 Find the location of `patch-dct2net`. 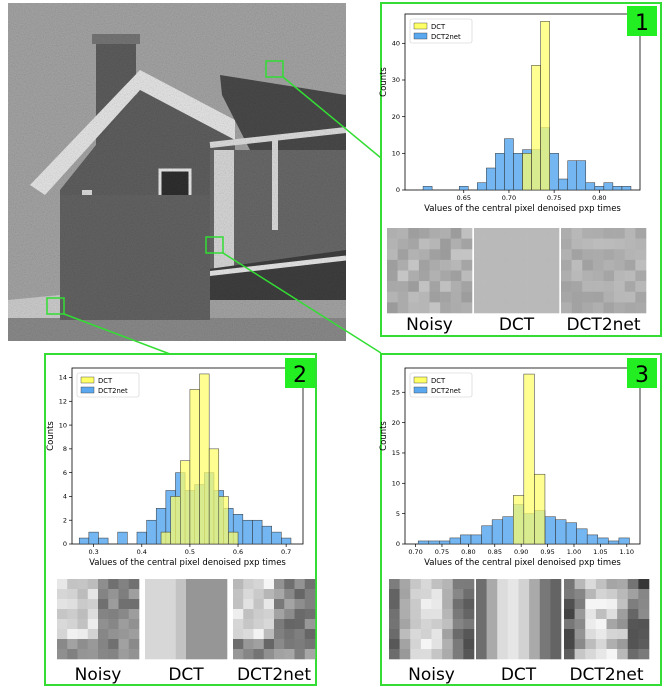

patch-dct2net is located at coordinates (607, 619).